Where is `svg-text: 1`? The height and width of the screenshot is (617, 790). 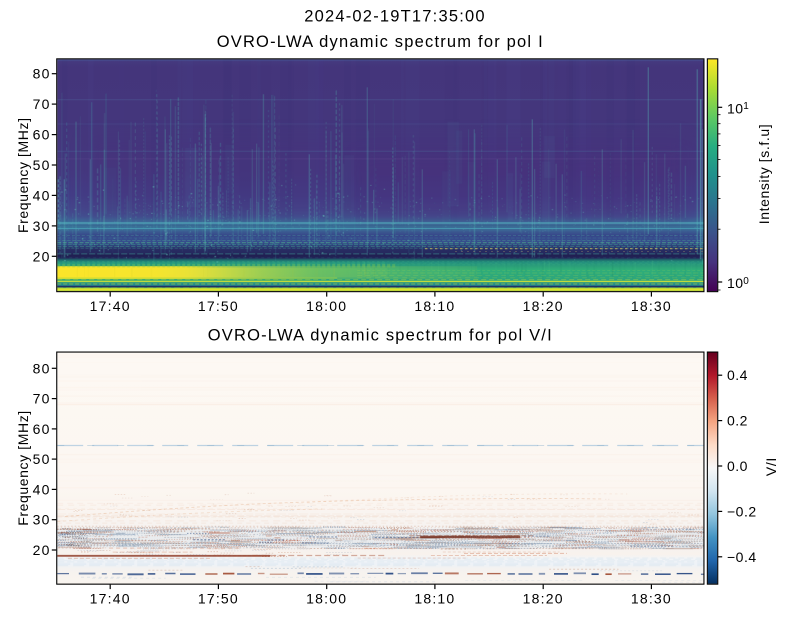 svg-text: 1 is located at coordinates (746, 106).